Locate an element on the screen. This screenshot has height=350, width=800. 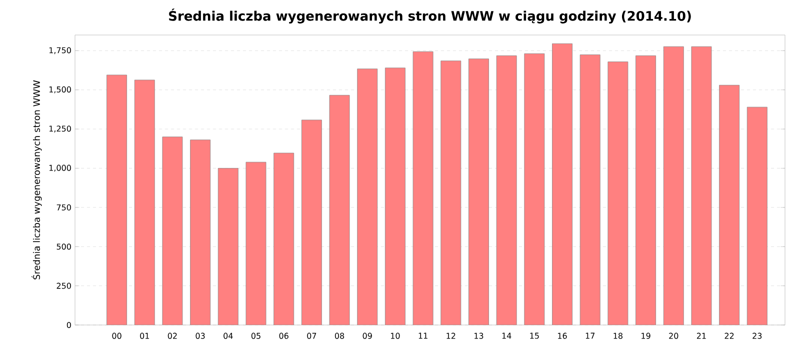
x-tick-label: 02 is located at coordinates (172, 335).